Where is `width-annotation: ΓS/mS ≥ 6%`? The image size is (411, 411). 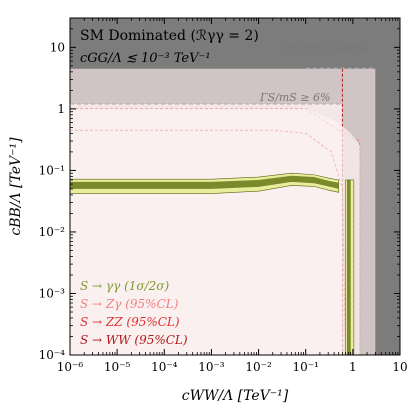 width-annotation: ΓS/mS ≥ 6% is located at coordinates (295, 97).